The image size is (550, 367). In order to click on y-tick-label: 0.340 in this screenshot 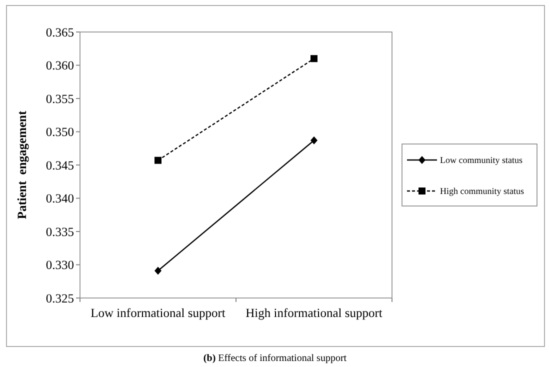, I will do `click(60, 199)`.